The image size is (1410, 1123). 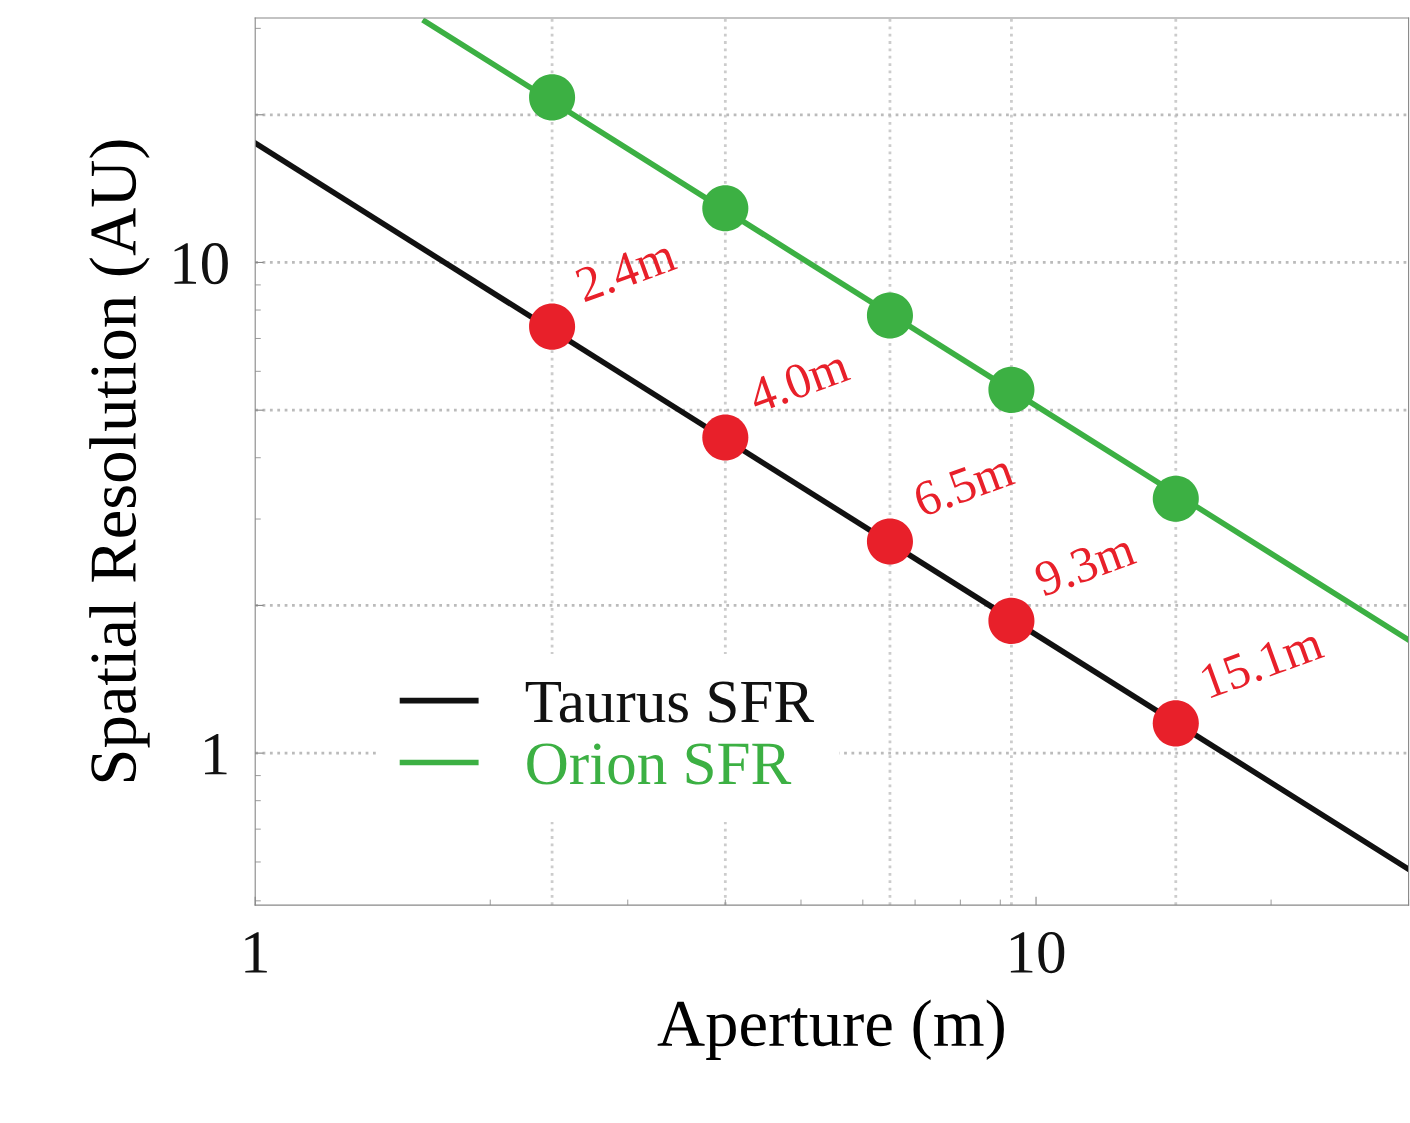 What do you see at coordinates (964, 485) in the screenshot?
I see `annotation: 6.5m` at bounding box center [964, 485].